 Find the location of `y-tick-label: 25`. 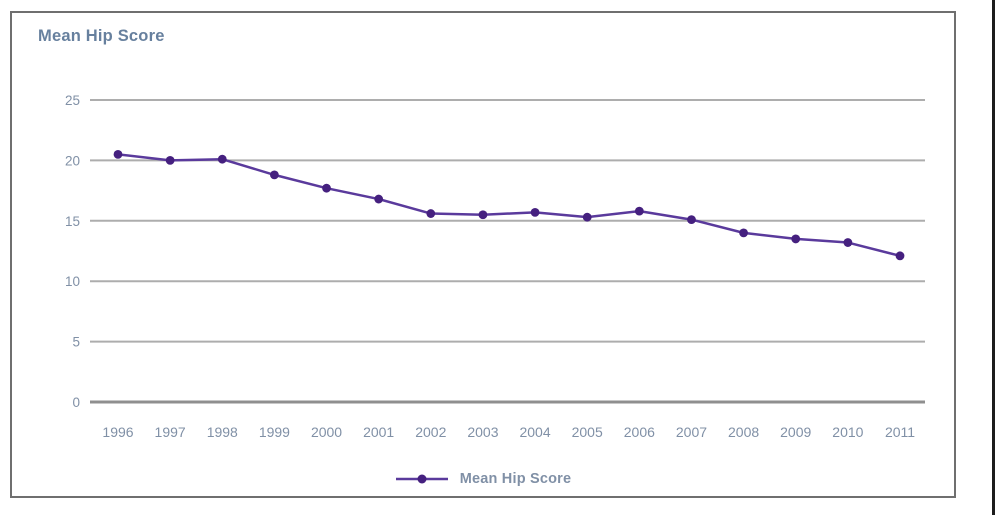

y-tick-label: 25 is located at coordinates (72, 100).